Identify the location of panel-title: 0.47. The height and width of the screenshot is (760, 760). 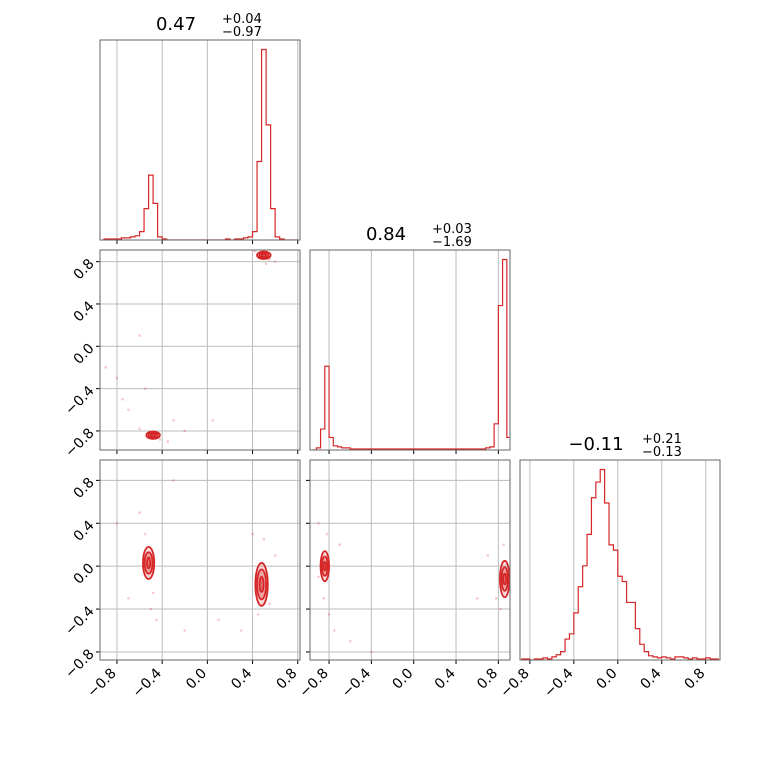
(176, 24).